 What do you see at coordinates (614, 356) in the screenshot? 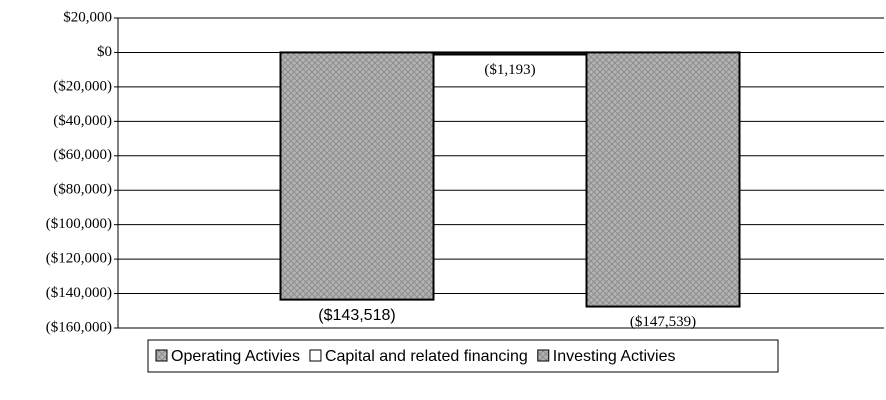
I see `legend-label: Investing Activies` at bounding box center [614, 356].